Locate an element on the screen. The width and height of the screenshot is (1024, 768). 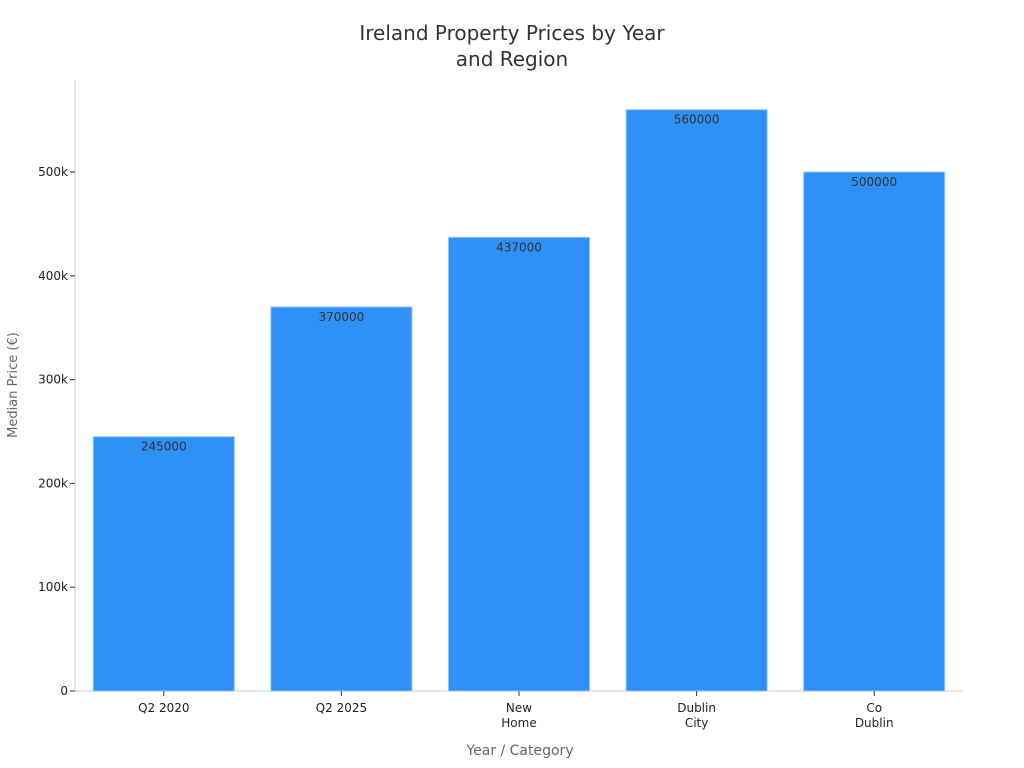
x-tick-label: New is located at coordinates (519, 708).